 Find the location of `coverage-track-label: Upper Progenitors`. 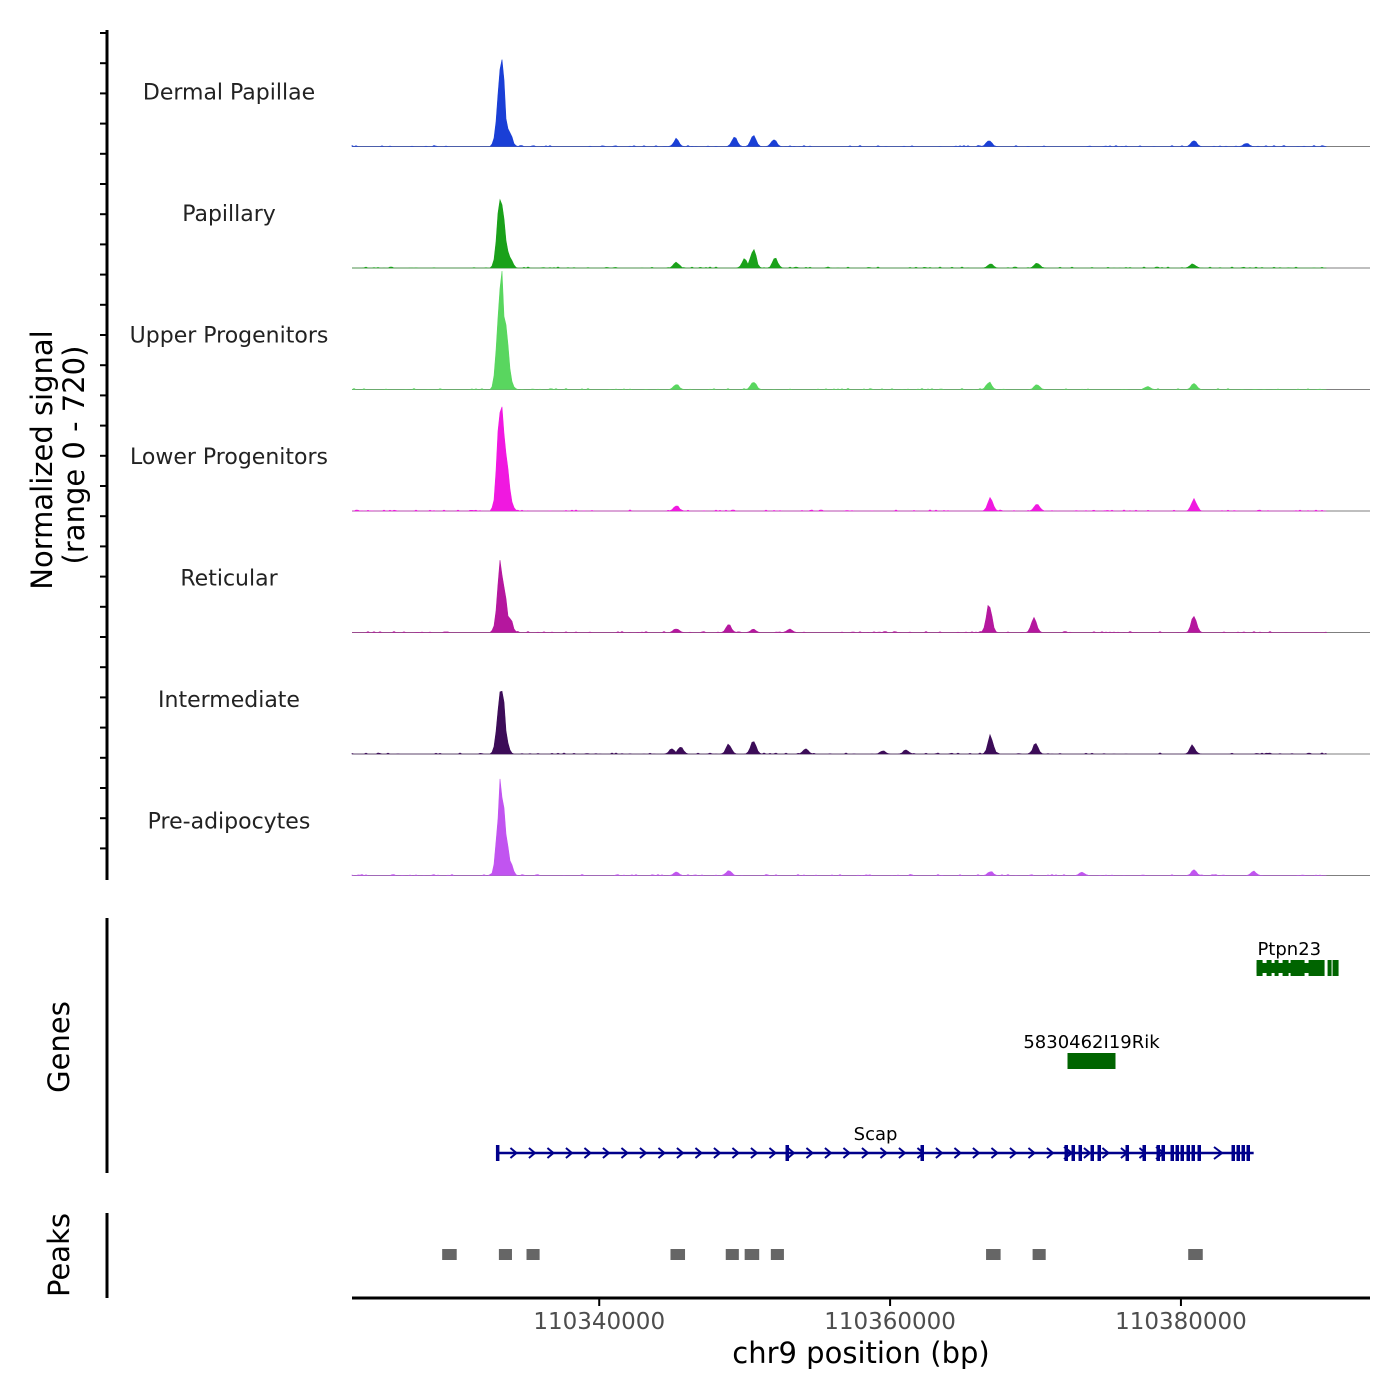

coverage-track-label: Upper Progenitors is located at coordinates (229, 336).